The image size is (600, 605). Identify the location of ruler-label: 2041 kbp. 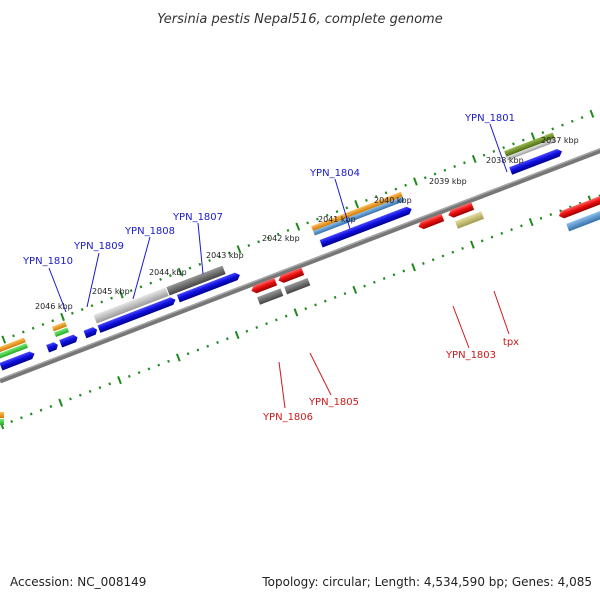
(337, 219).